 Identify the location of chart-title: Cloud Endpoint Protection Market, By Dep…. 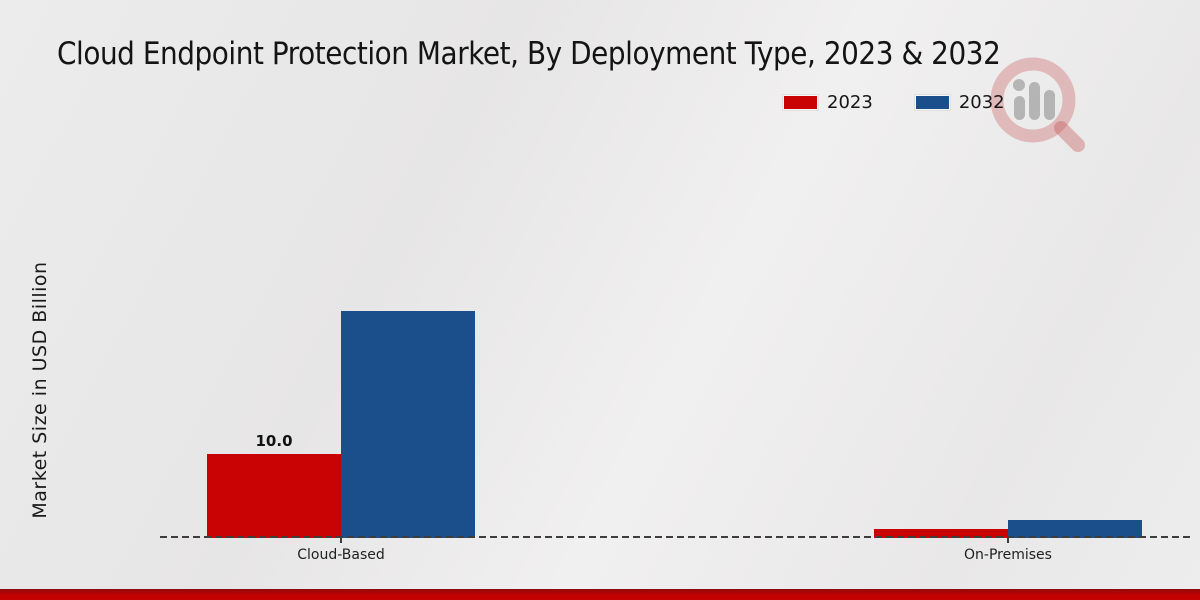
(529, 54).